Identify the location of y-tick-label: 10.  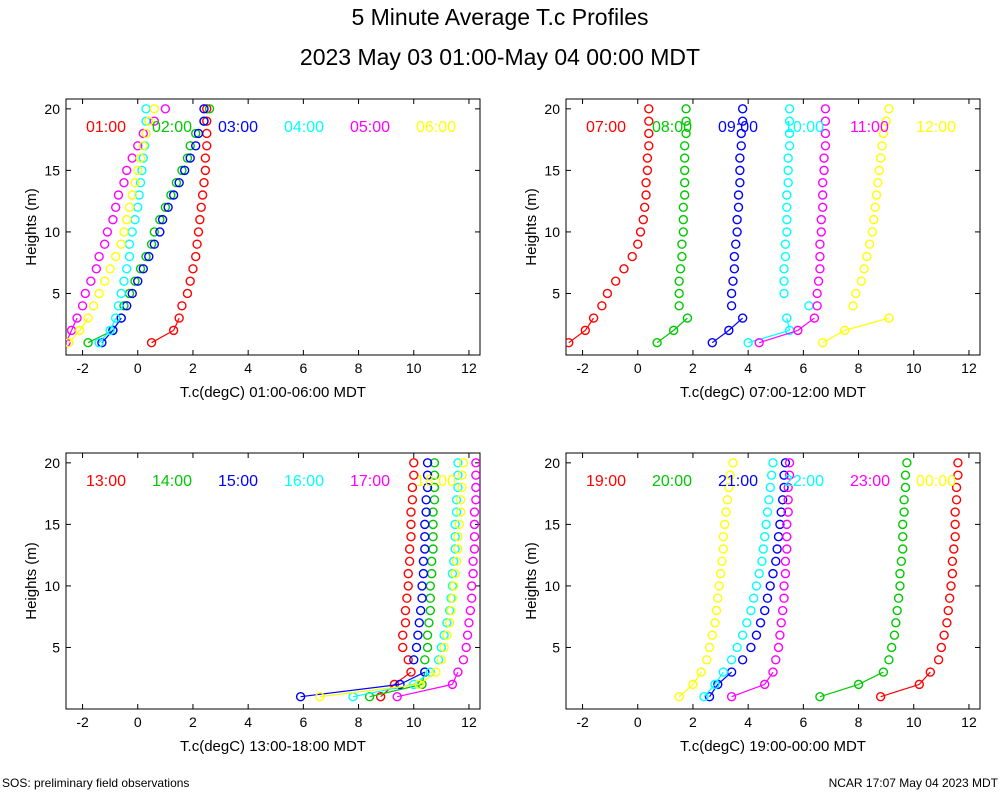
(552, 586).